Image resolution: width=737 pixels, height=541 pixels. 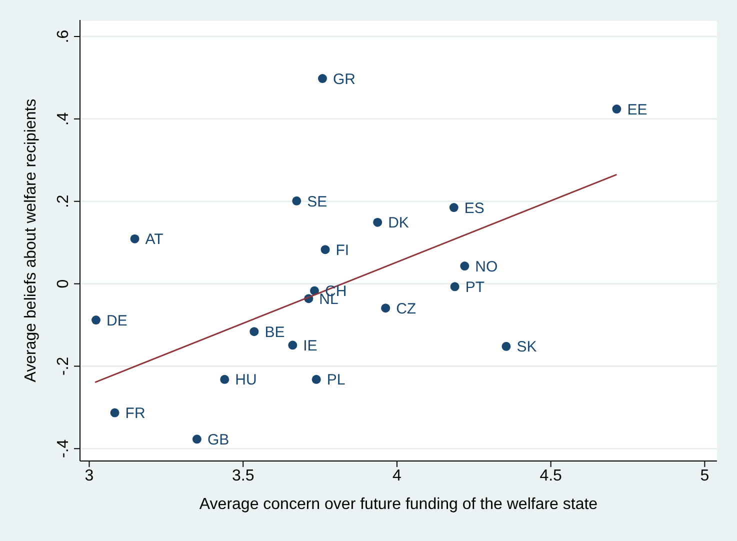 What do you see at coordinates (317, 201) in the screenshot?
I see `data-label: SE` at bounding box center [317, 201].